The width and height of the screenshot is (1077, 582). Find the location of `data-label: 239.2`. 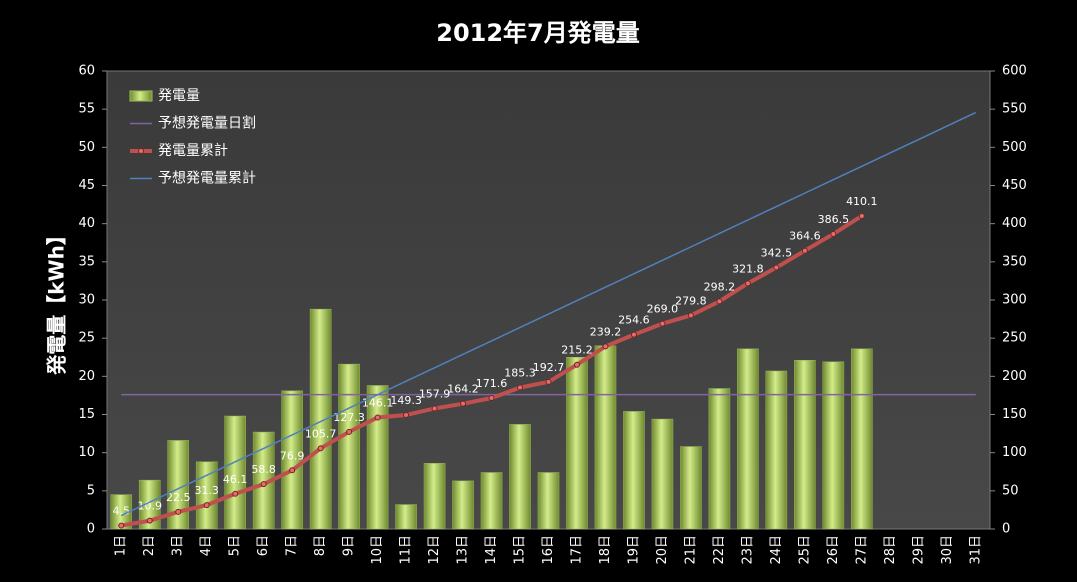

data-label: 239.2 is located at coordinates (606, 331).